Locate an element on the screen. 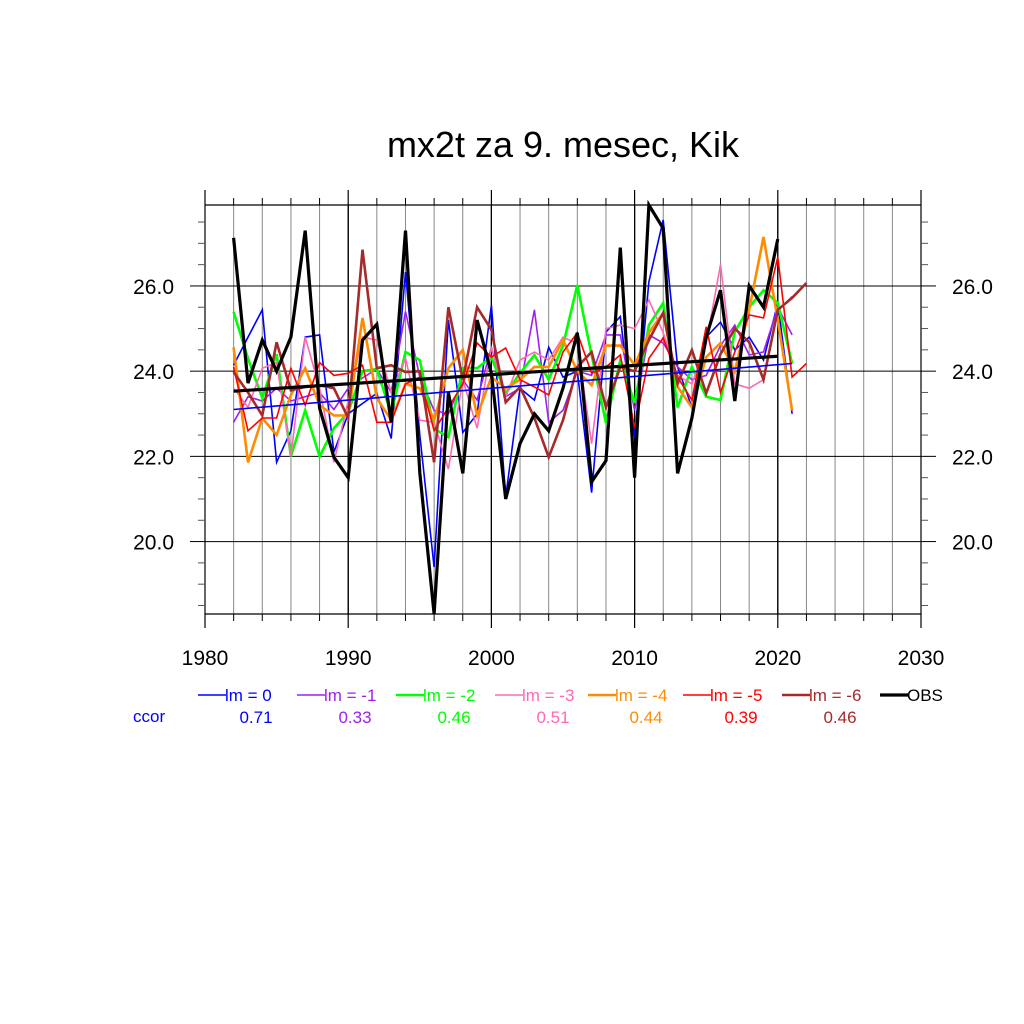 The width and height of the screenshot is (1024, 1024). legend-label: lm = -1 is located at coordinates (350, 695).